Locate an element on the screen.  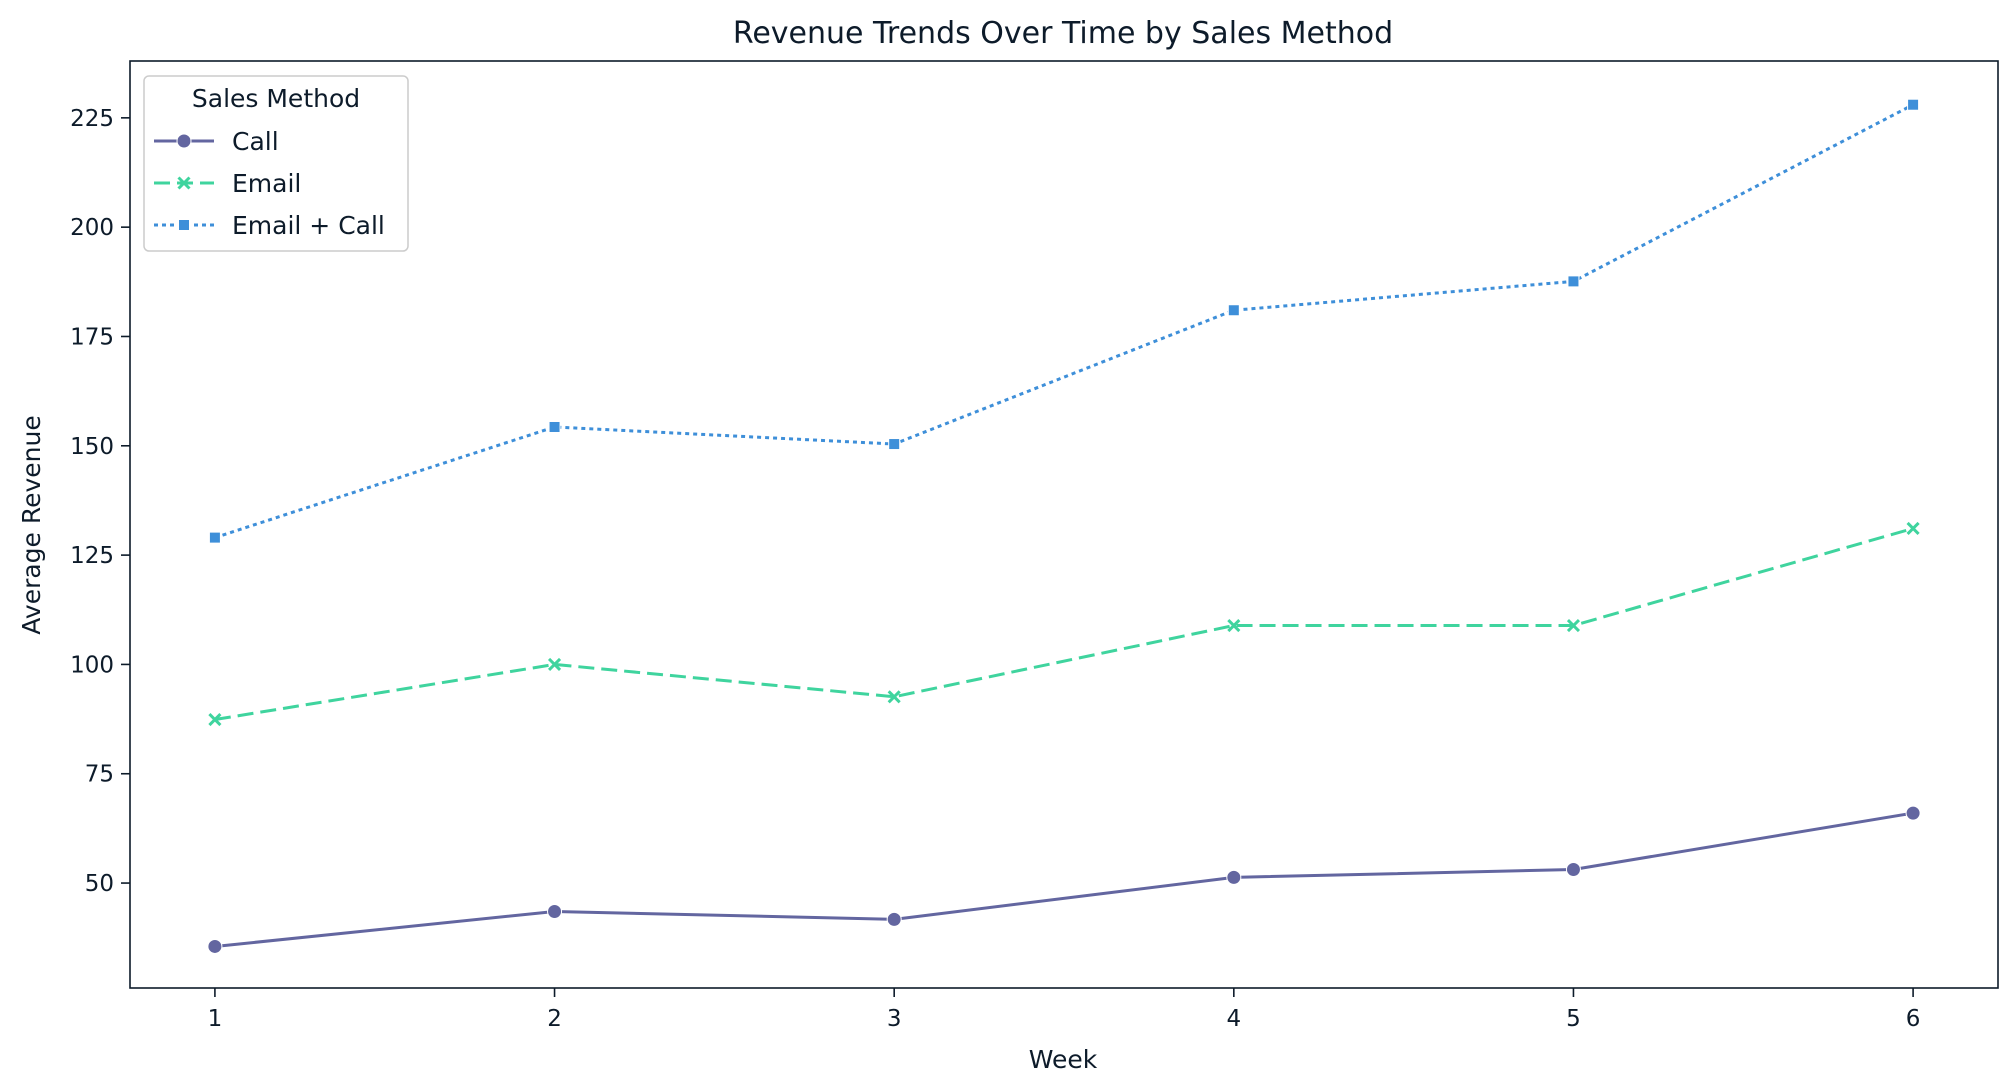
legend-title: Sales Method is located at coordinates (276, 98).